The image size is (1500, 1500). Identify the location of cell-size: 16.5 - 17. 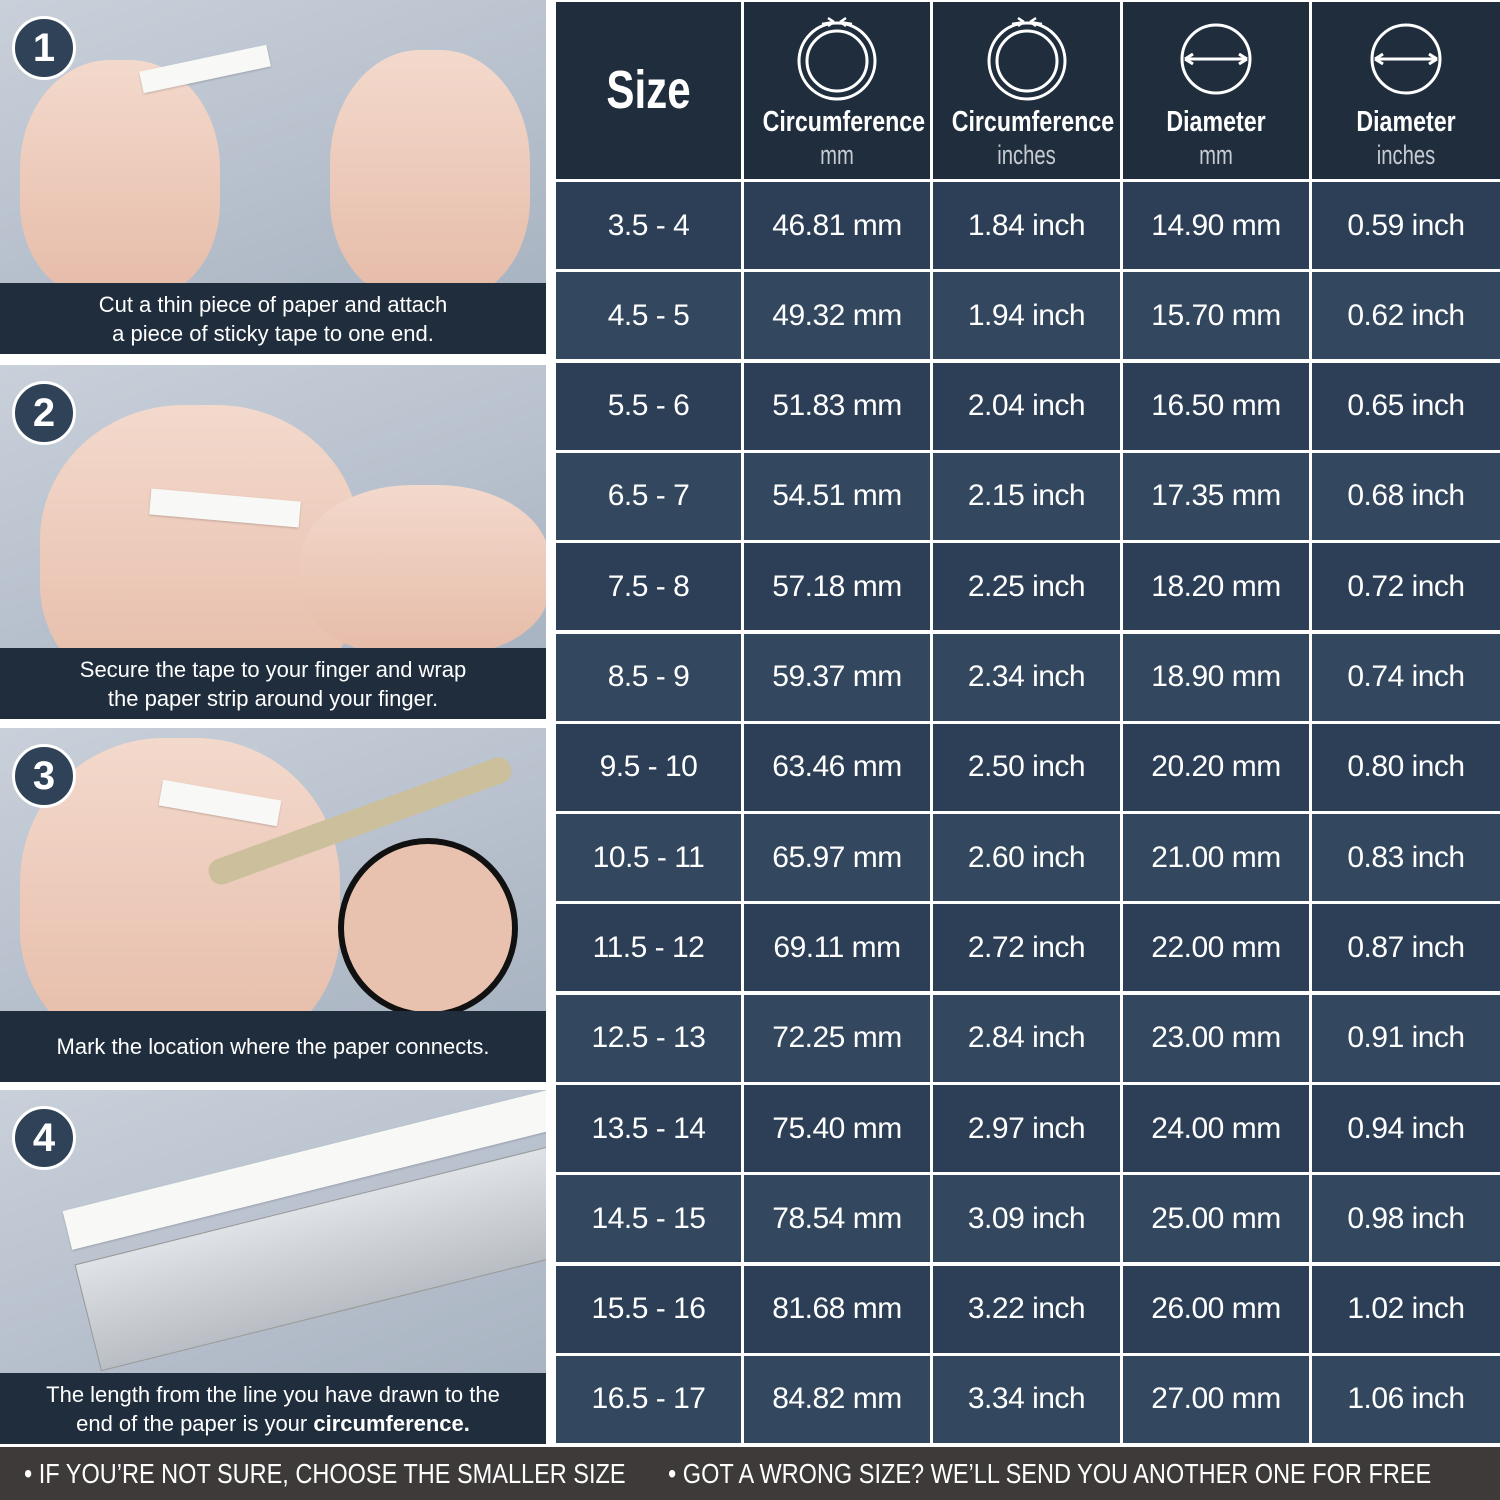
(648, 1399).